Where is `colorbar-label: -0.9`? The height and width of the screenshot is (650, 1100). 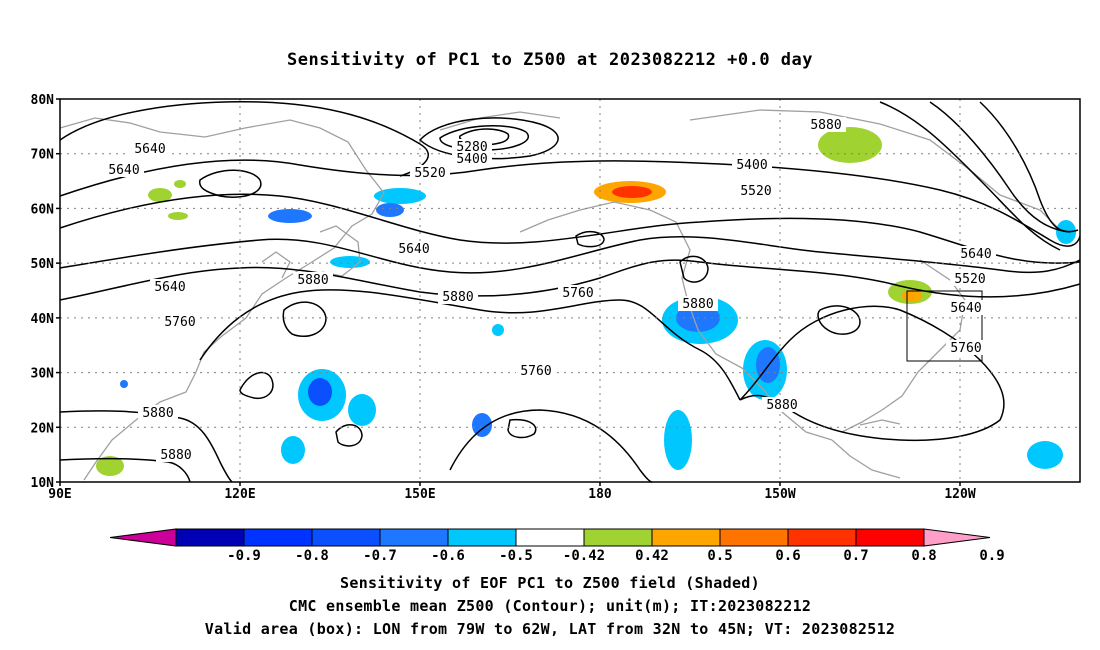
colorbar-label: -0.9 is located at coordinates (244, 556).